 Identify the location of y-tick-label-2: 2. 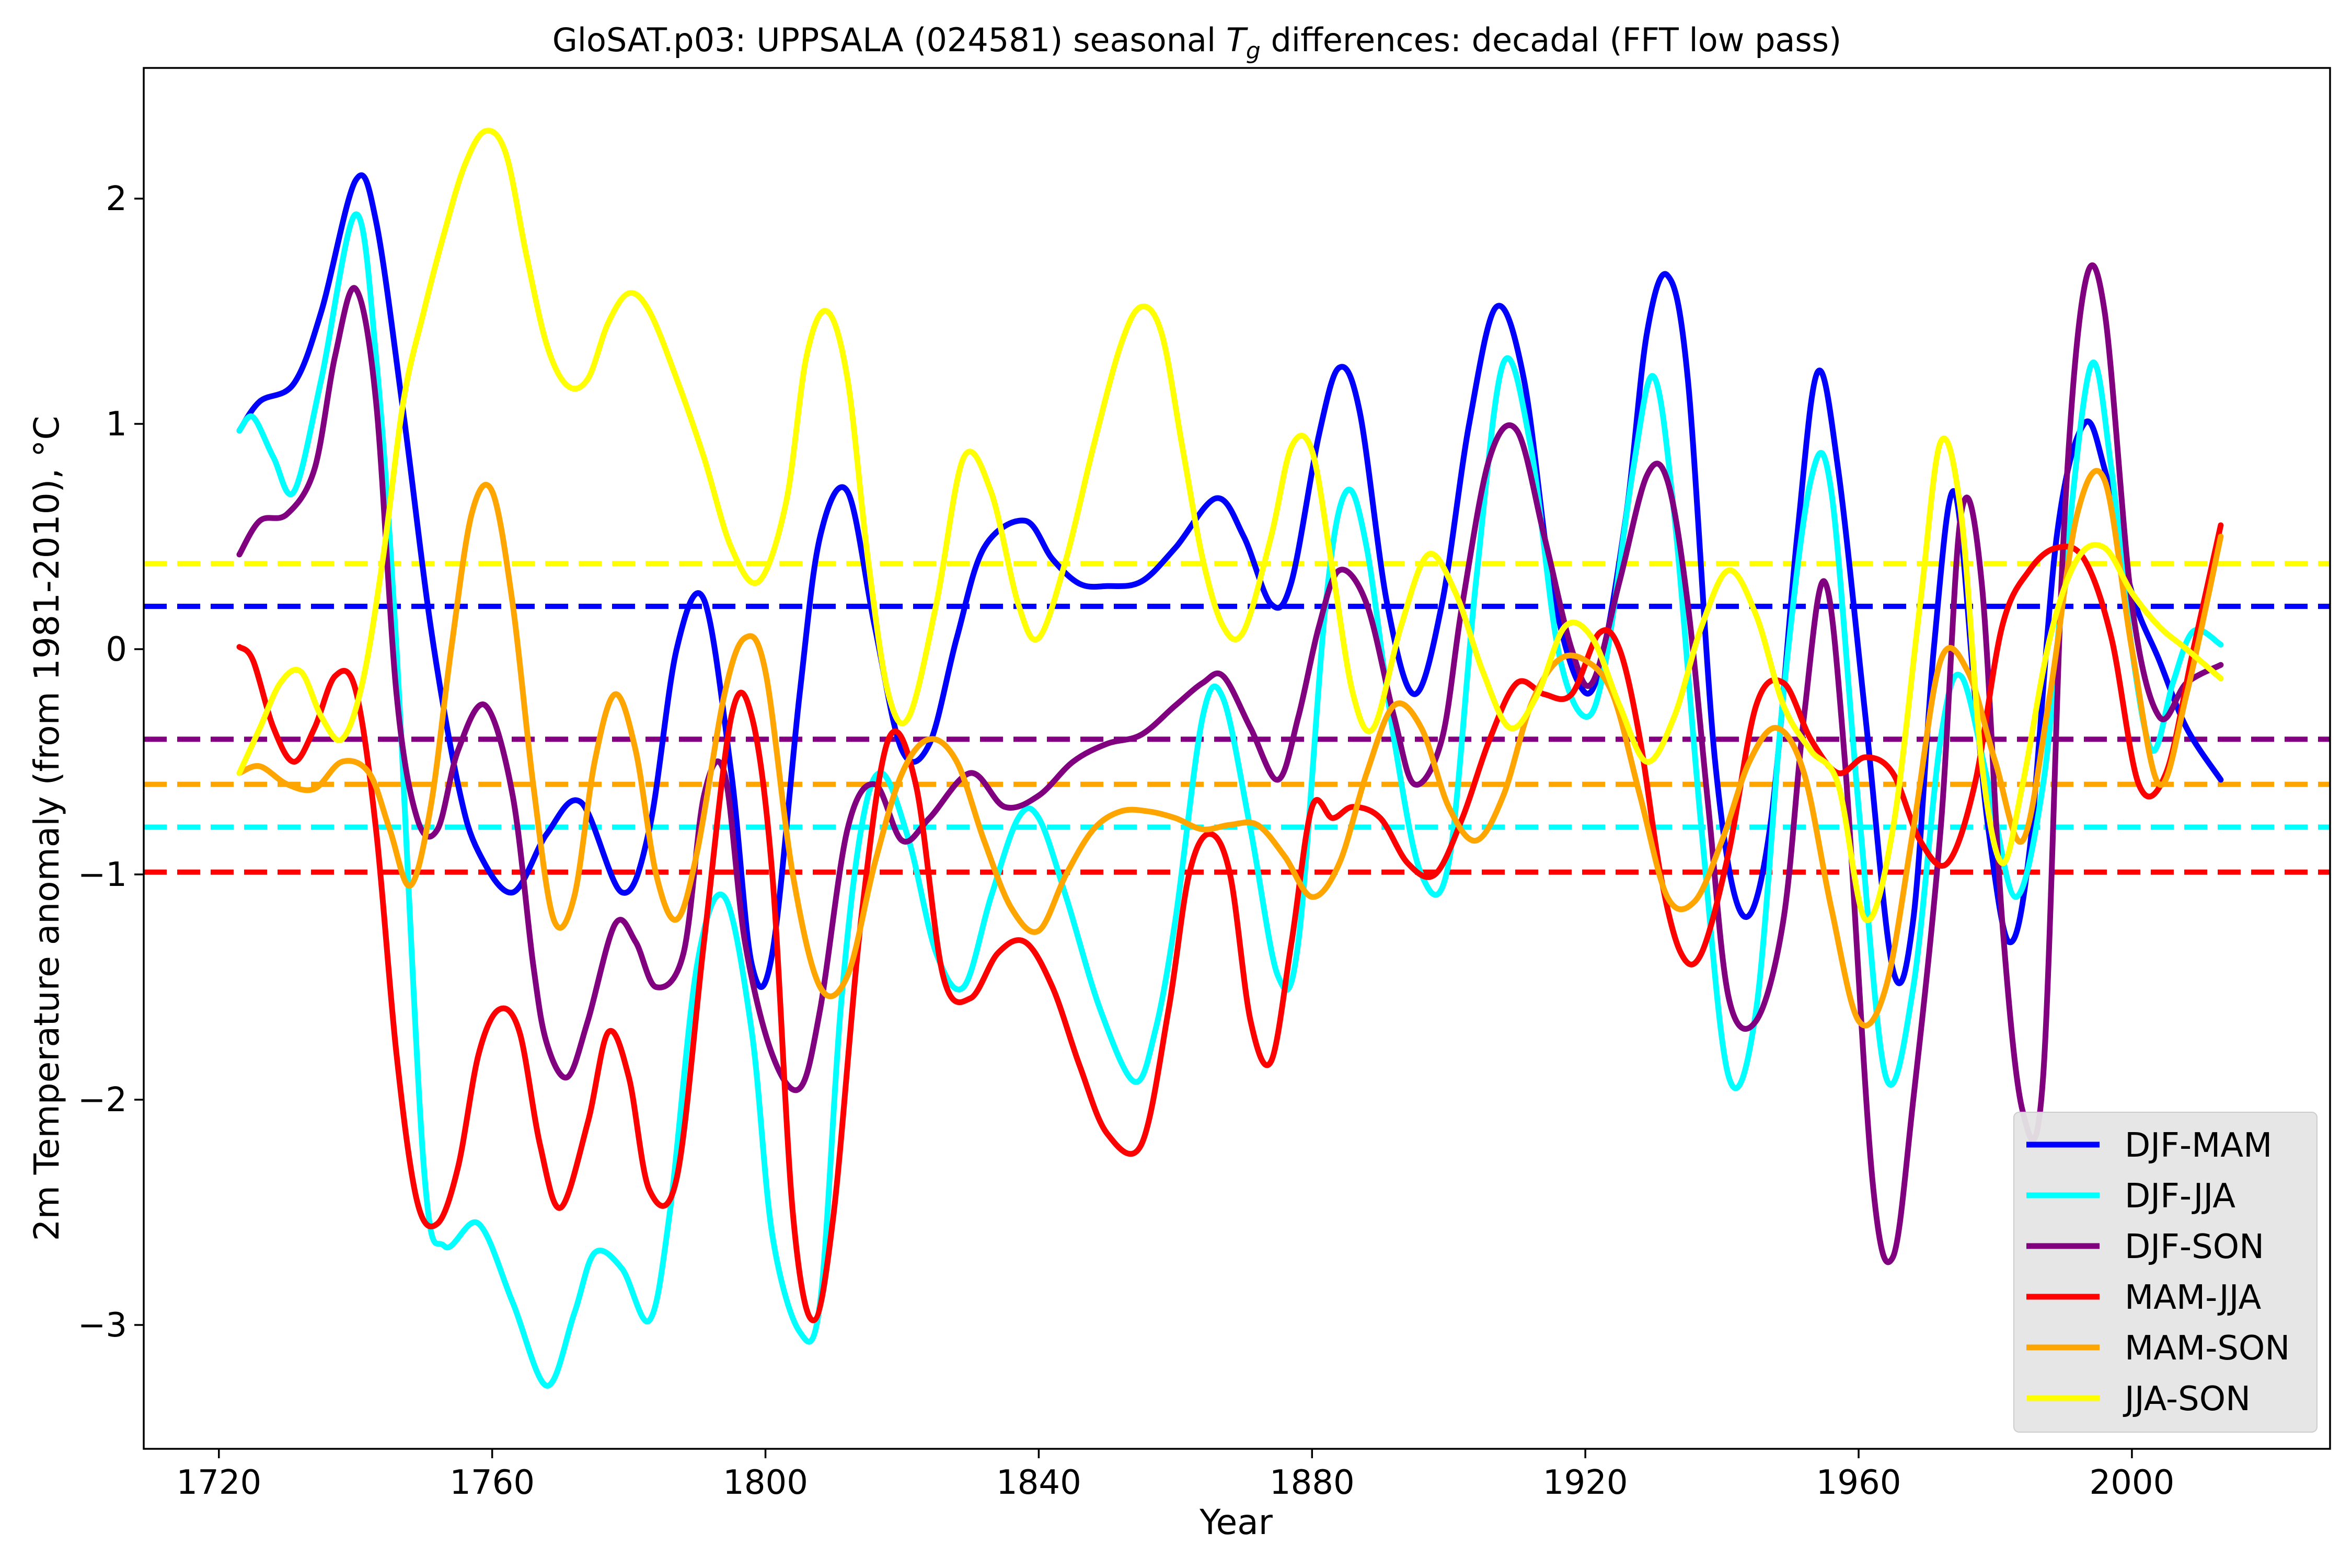
(116, 199).